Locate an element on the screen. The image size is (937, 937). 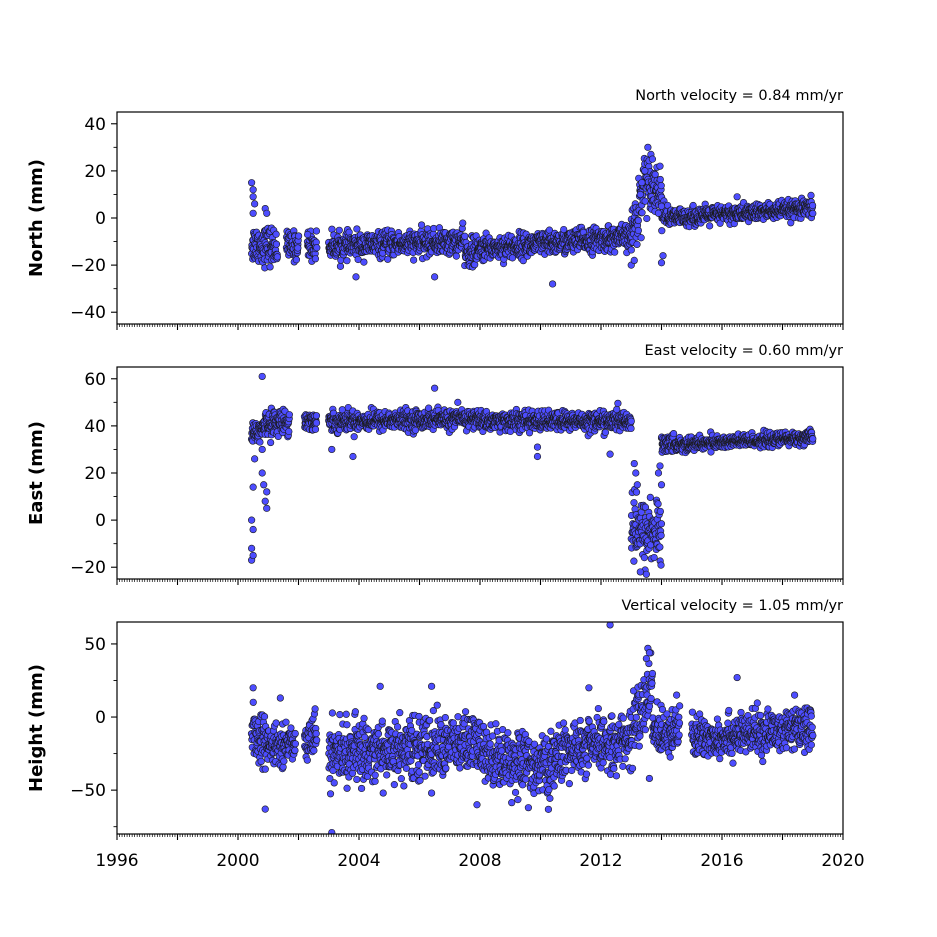
east-markers is located at coordinates (532, 475).